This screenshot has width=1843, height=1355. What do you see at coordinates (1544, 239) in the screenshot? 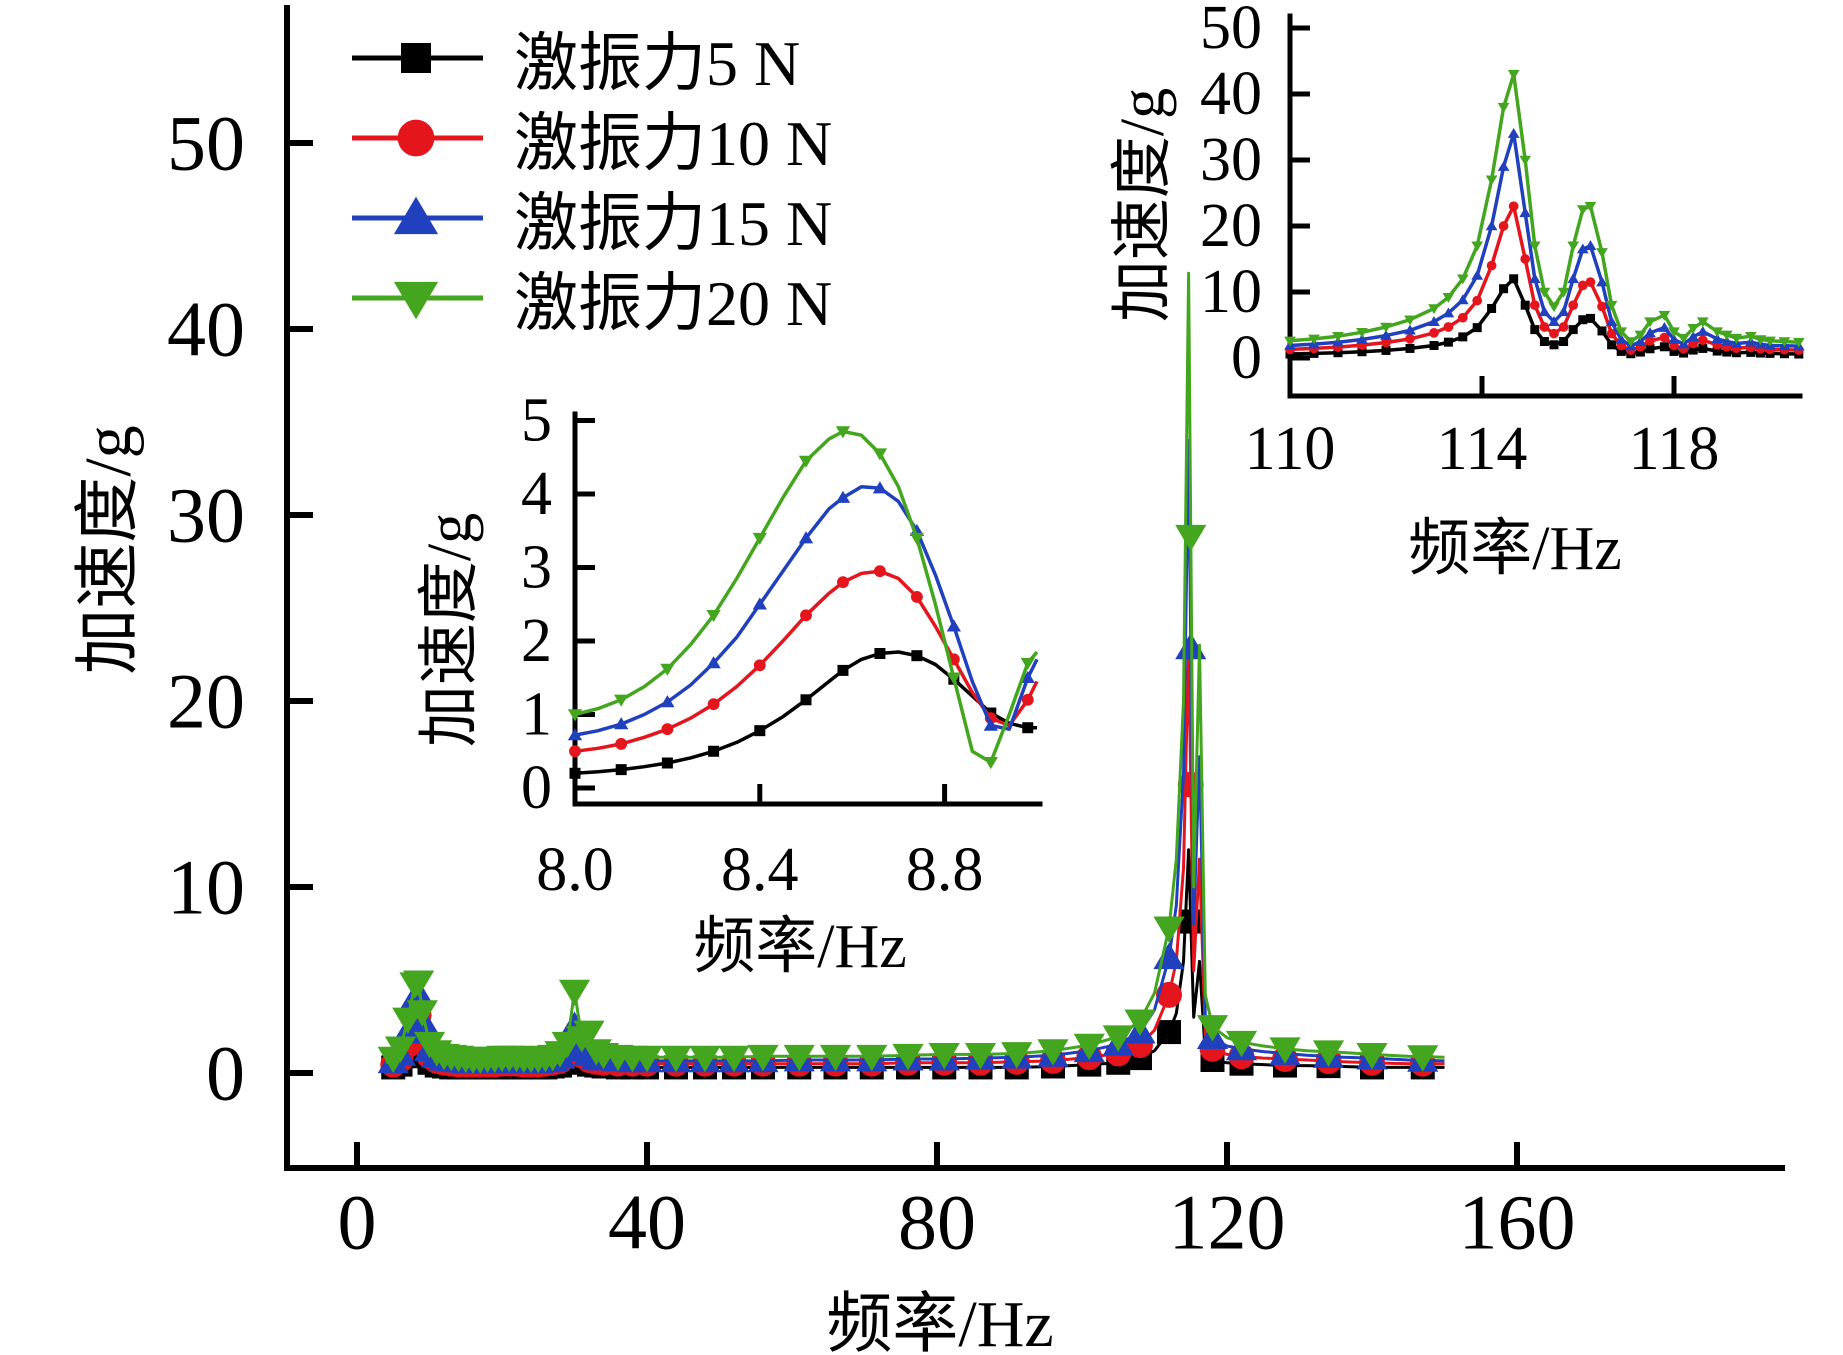
I see `inset-resonance-series-markers-triangle-up` at bounding box center [1544, 239].